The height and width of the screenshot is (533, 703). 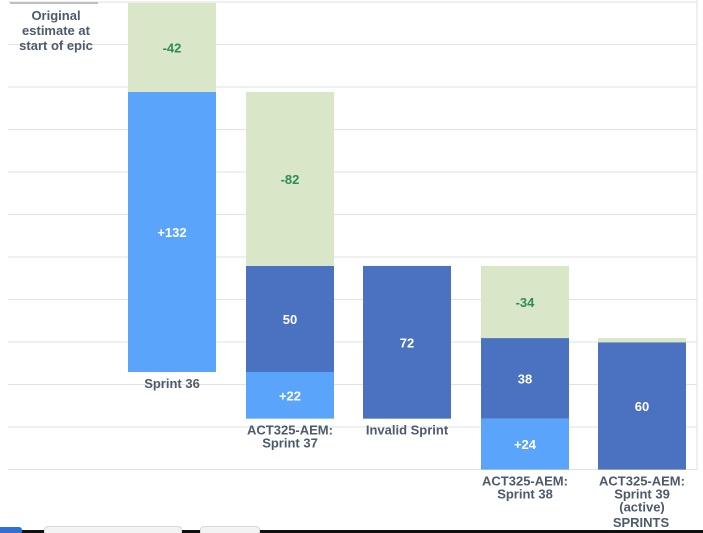 What do you see at coordinates (55, 15) in the screenshot?
I see `original-estimate-line-1: Original` at bounding box center [55, 15].